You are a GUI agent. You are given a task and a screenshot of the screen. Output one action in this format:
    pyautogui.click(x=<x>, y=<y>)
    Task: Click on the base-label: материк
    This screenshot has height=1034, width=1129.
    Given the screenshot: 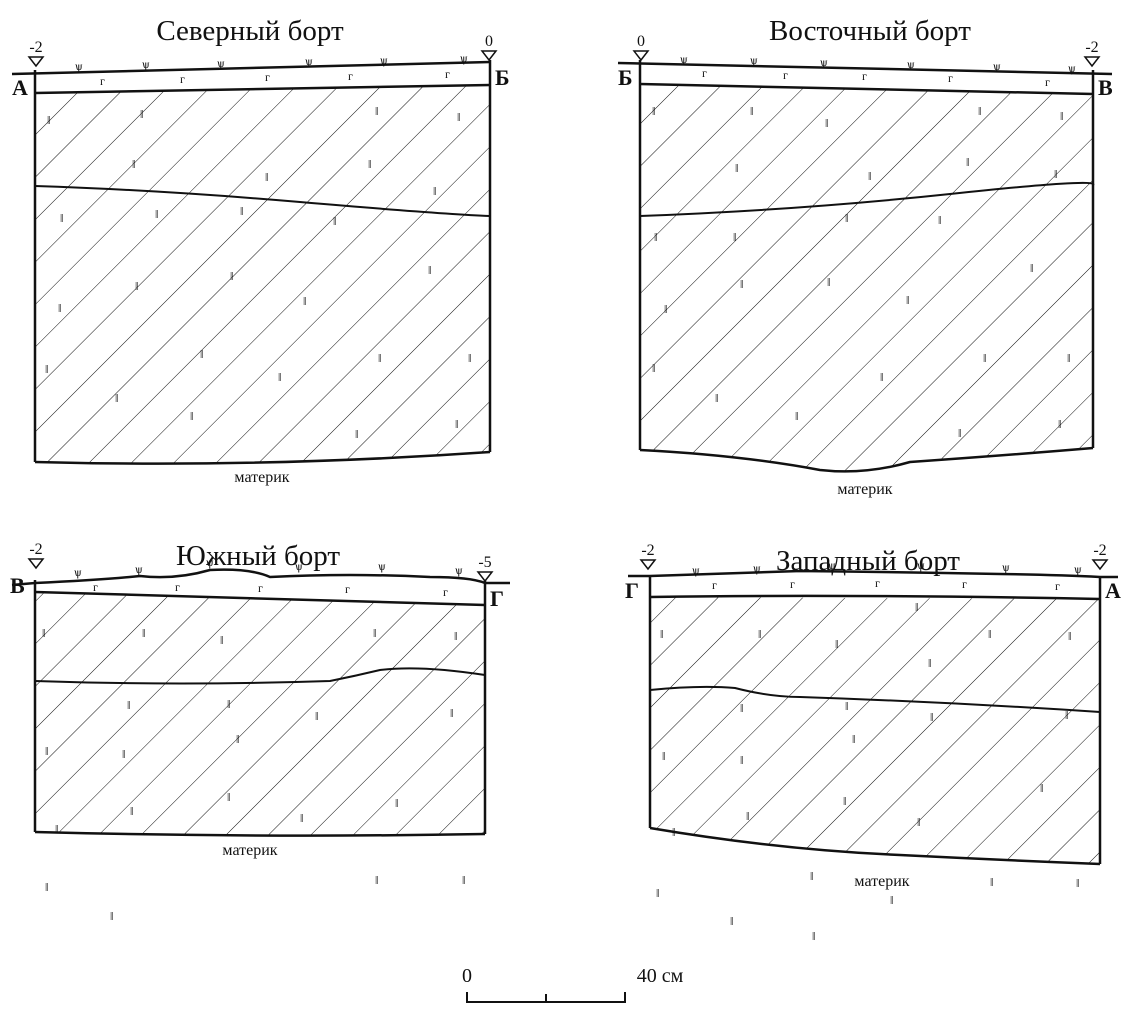 What is the action you would take?
    pyautogui.click(x=864, y=489)
    